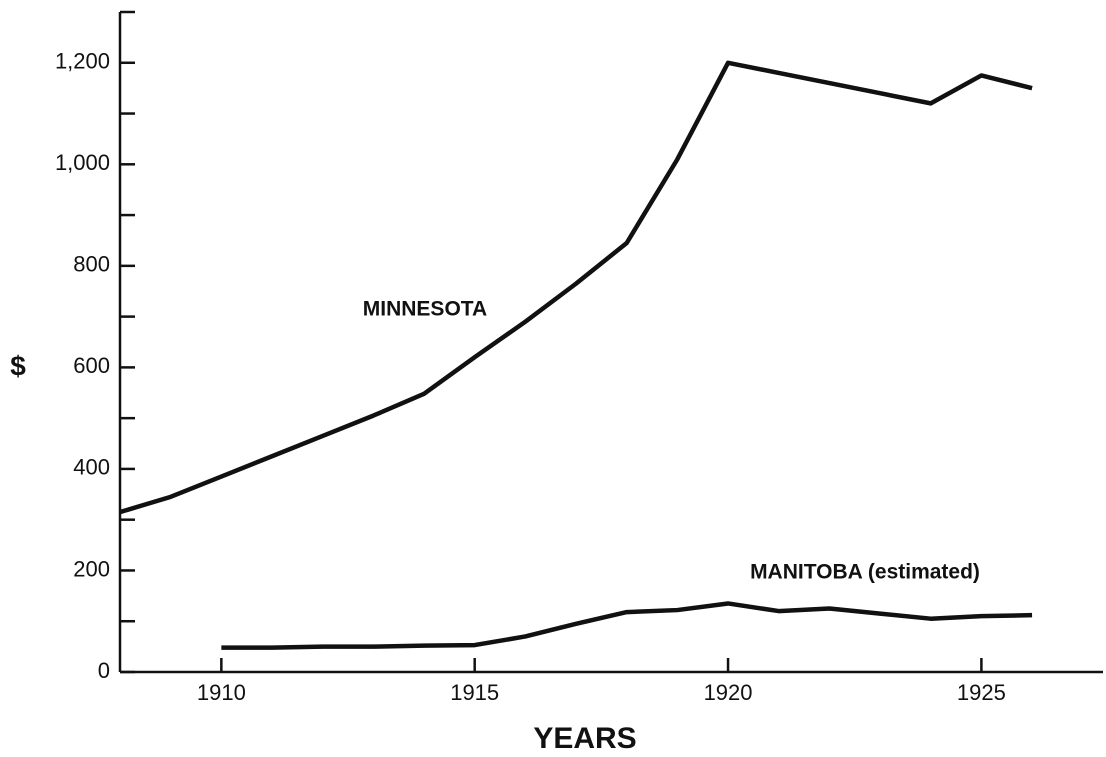 Image resolution: width=1106 pixels, height=757 pixels. Describe the element at coordinates (425, 309) in the screenshot. I see `series-label: MINNESOTA` at that location.